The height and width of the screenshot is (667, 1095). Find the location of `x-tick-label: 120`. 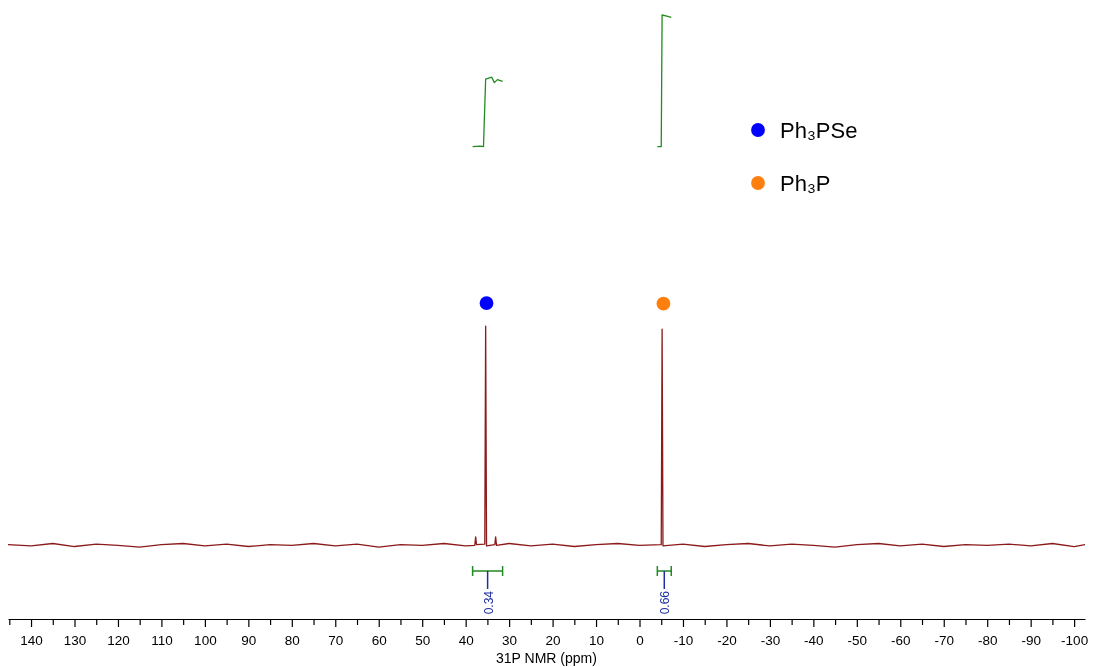

x-tick-label: 120 is located at coordinates (118, 640).